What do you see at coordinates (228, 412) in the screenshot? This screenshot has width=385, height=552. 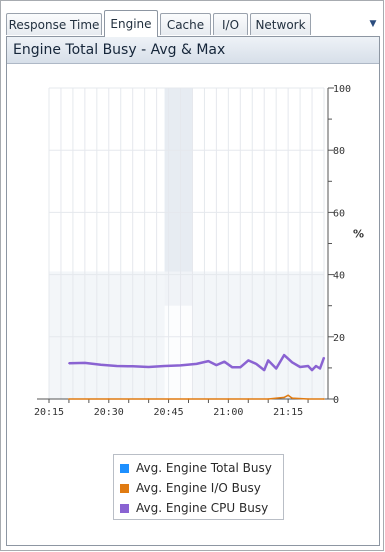 I see `x-tick-label: 21:00` at bounding box center [228, 412].